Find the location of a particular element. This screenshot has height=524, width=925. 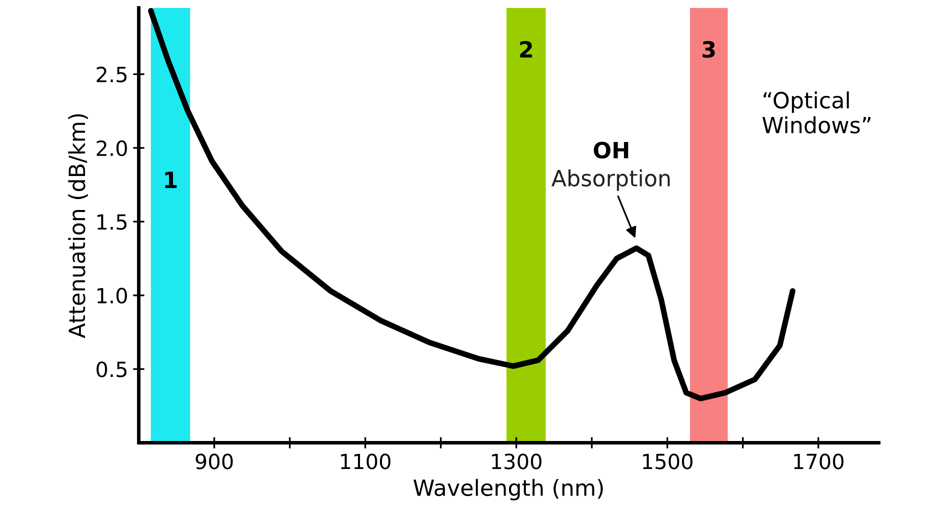

x-tick-label: 1500 is located at coordinates (667, 462).